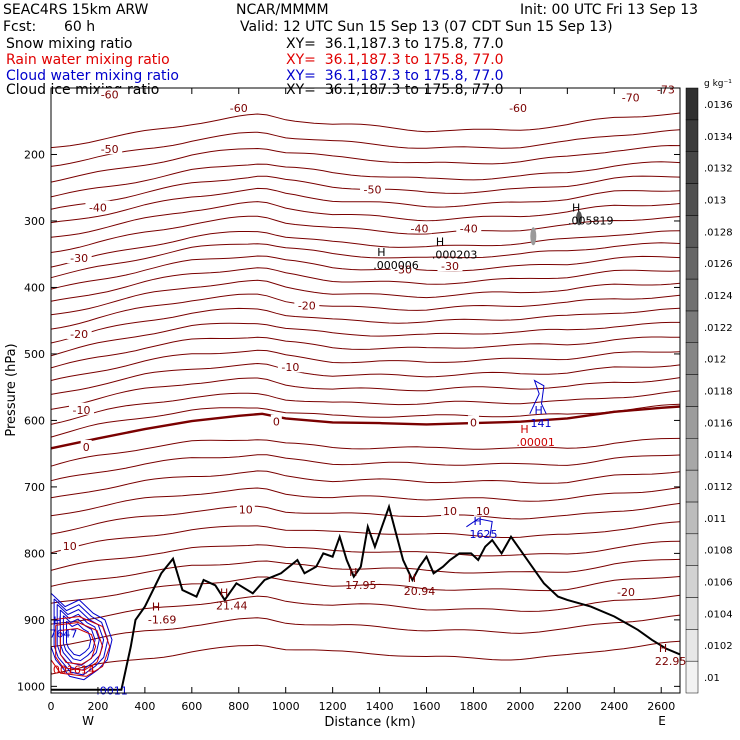 The height and width of the screenshot is (740, 740). What do you see at coordinates (92, 76) in the screenshot?
I see `field-name-cloud-water: Cloud water mixing ratio` at bounding box center [92, 76].